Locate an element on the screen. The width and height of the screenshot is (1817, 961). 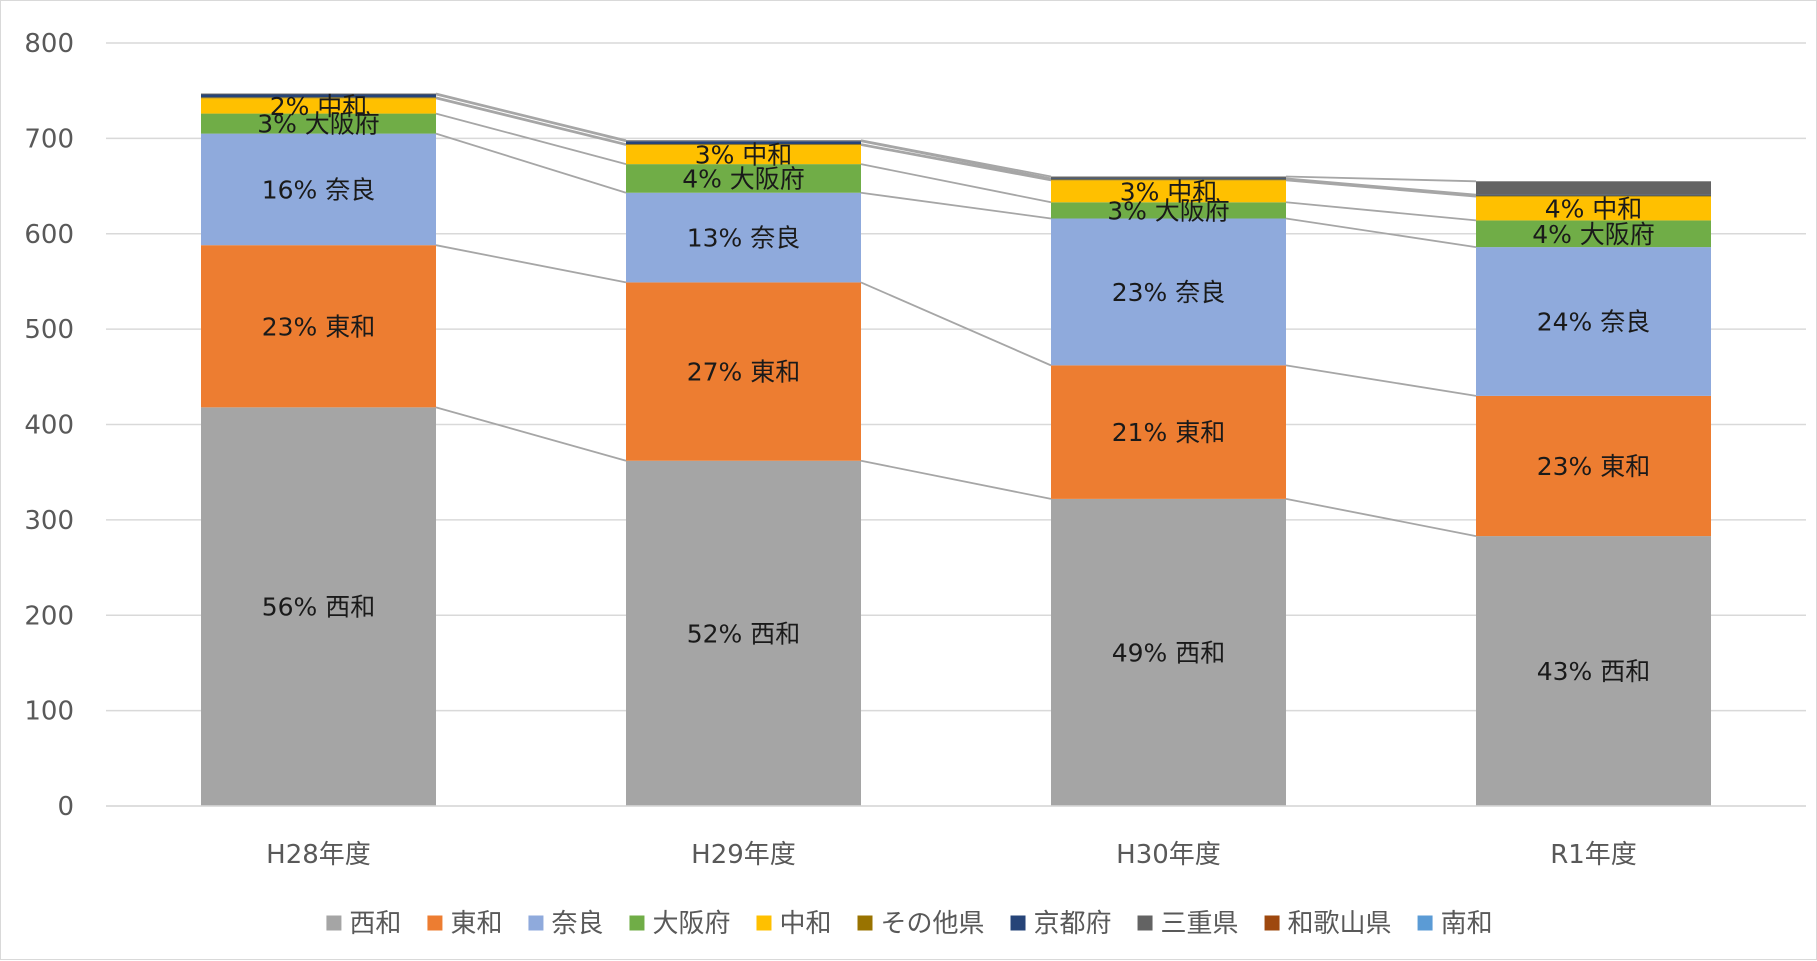
legend-item: 南和 is located at coordinates (1455, 924).